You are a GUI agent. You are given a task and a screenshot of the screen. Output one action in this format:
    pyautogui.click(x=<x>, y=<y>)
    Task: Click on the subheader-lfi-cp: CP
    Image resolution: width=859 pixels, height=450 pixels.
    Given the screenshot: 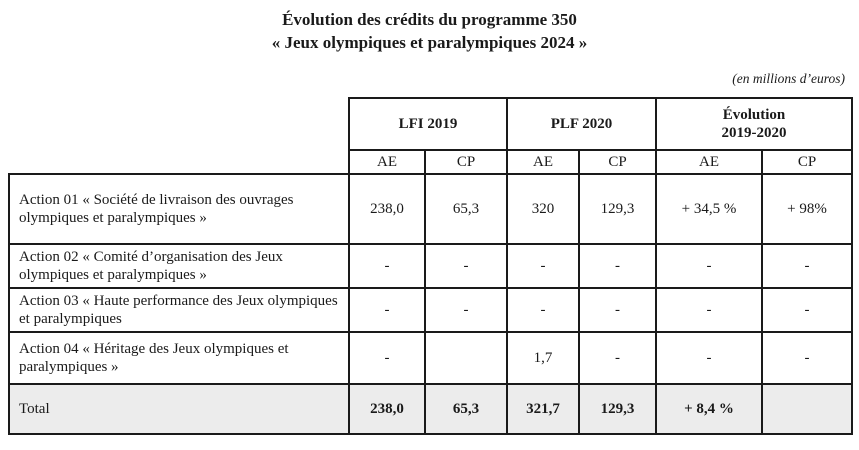 What is the action you would take?
    pyautogui.click(x=466, y=161)
    